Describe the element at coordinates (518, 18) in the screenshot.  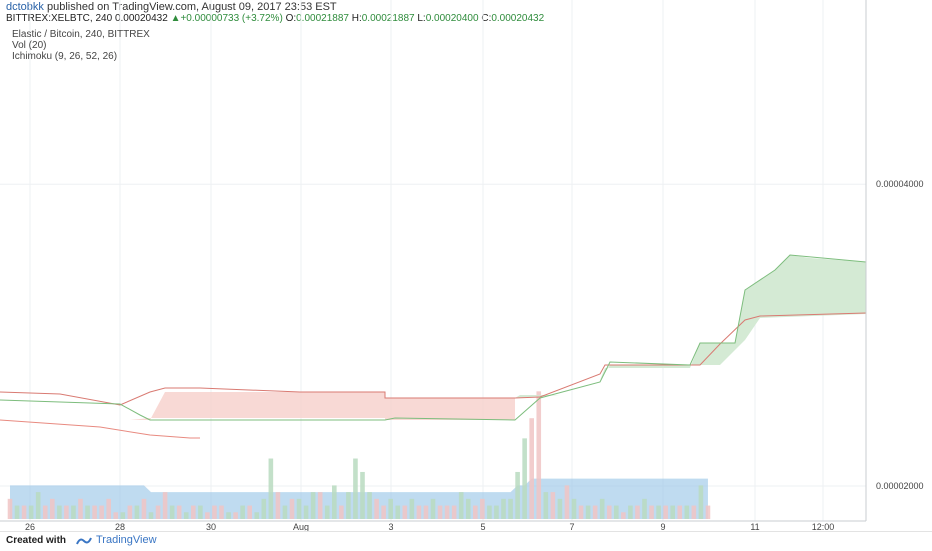
I see `close-value: 0.00020432` at that location.